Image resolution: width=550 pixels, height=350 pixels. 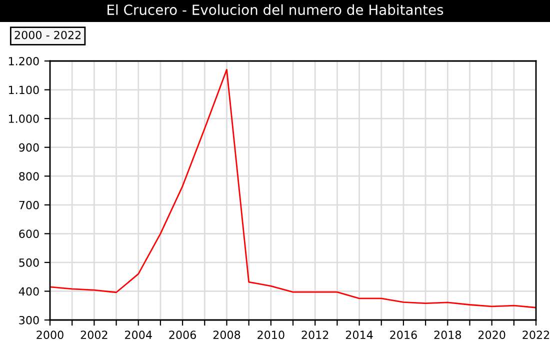 I want to click on x-tick-label: 2010, so click(x=271, y=335).